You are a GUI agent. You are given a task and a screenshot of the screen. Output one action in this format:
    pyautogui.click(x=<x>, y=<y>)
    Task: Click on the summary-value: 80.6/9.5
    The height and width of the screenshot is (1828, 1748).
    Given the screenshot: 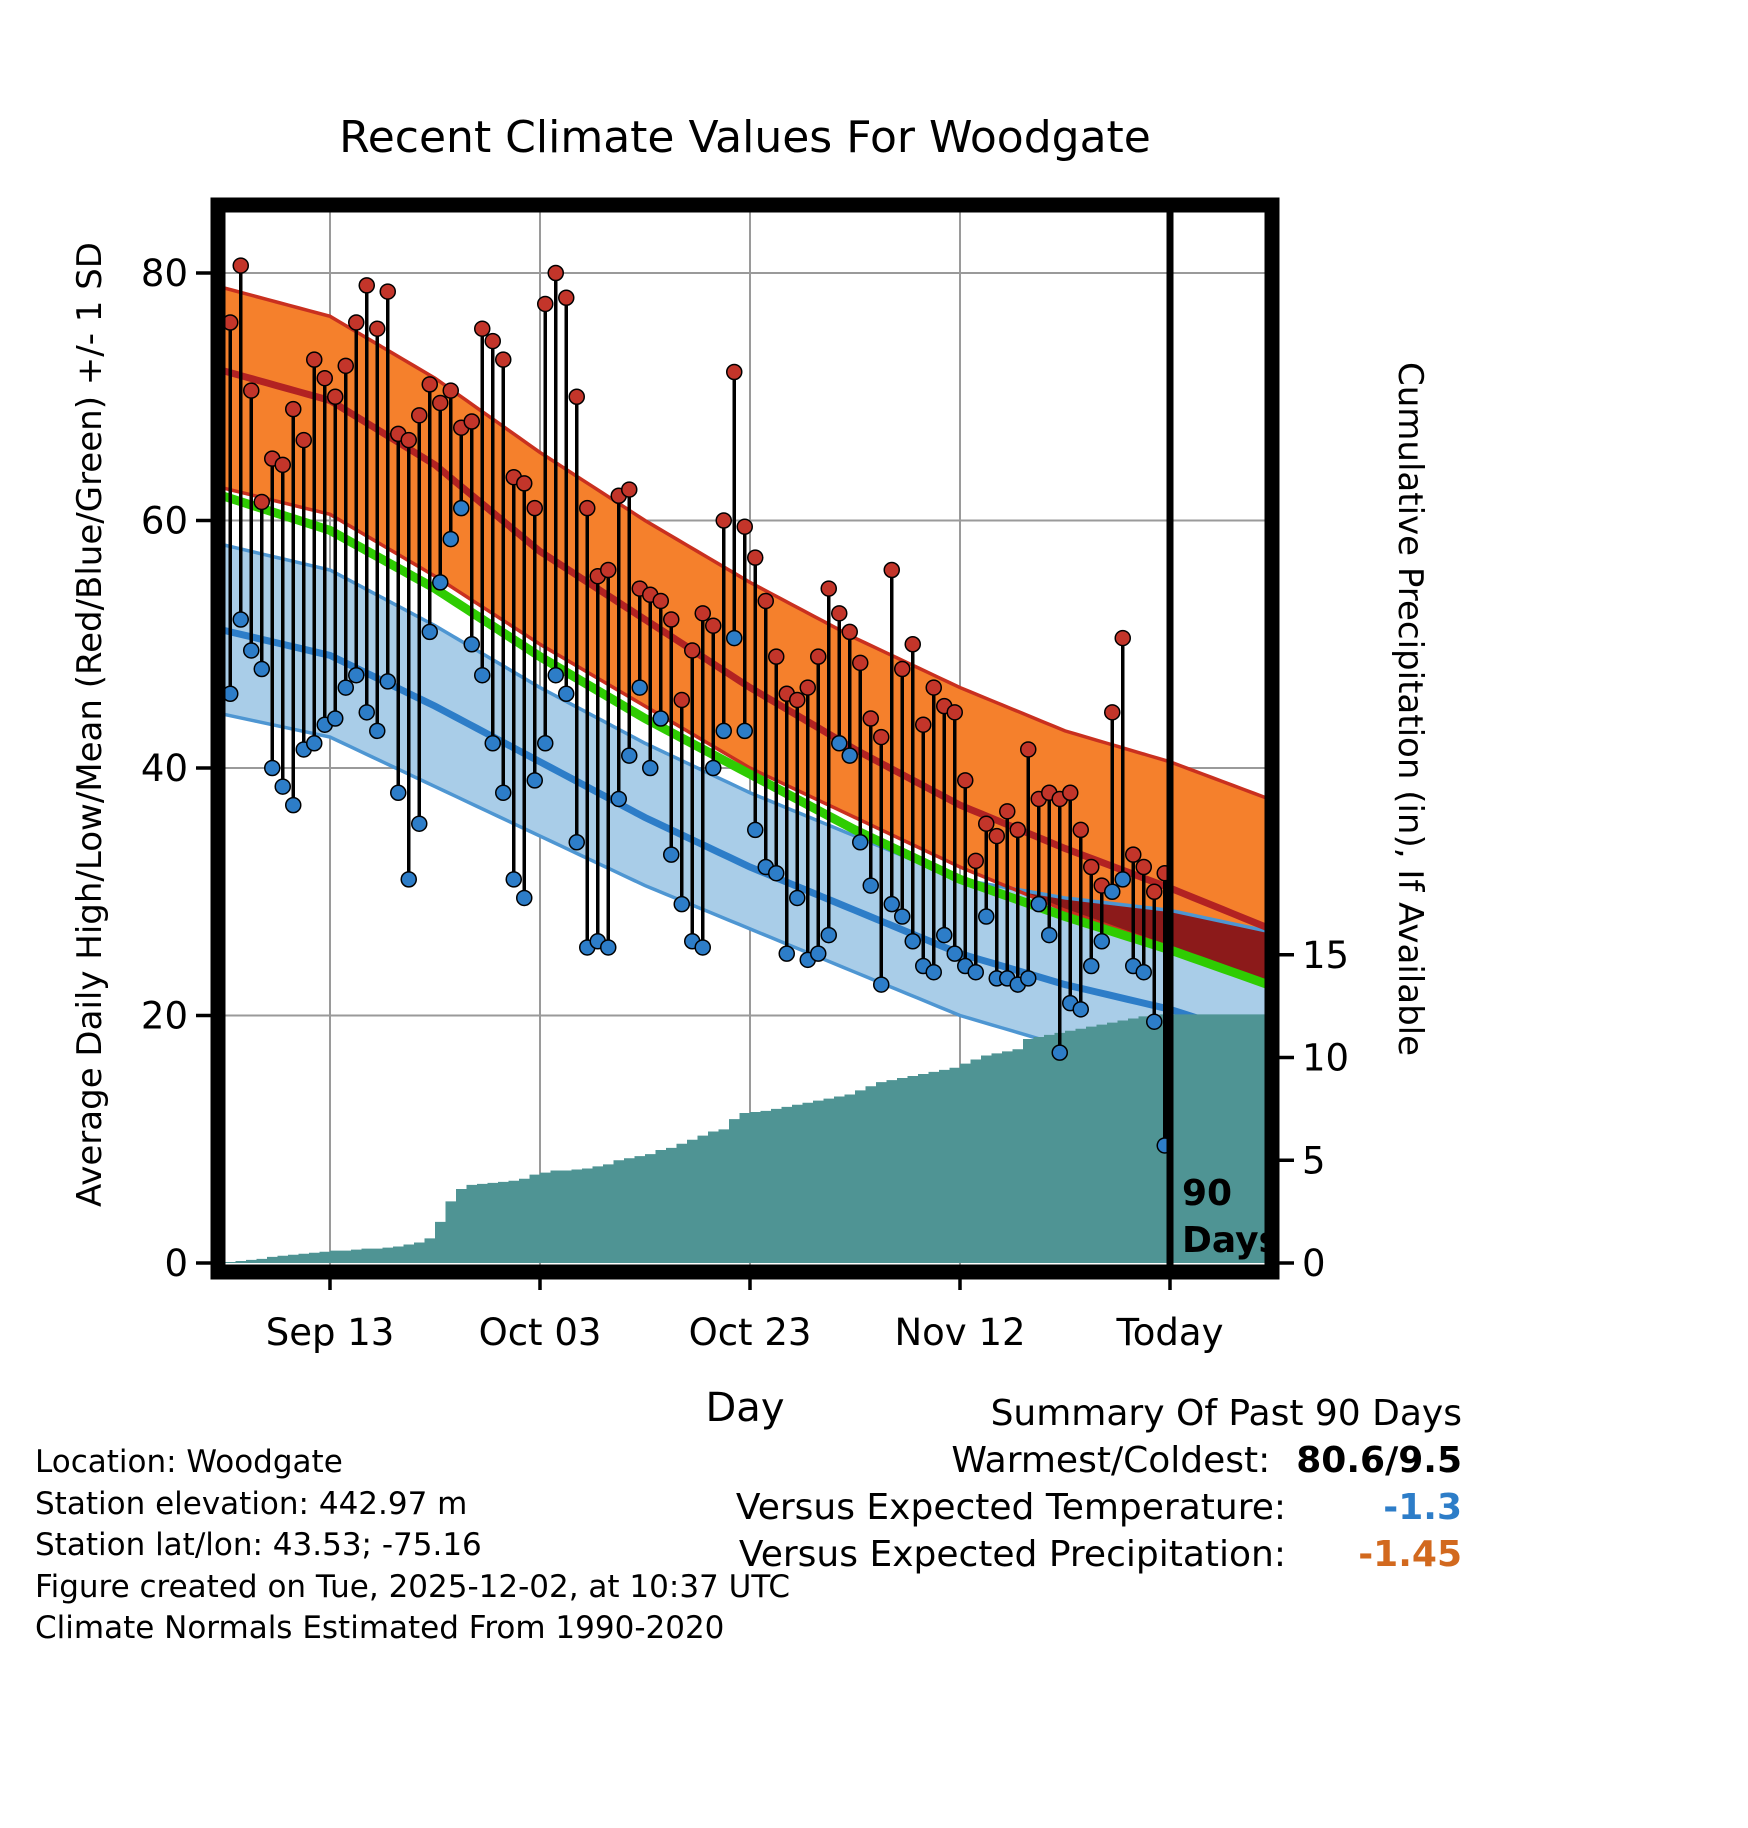 What is the action you would take?
    pyautogui.click(x=1379, y=1460)
    